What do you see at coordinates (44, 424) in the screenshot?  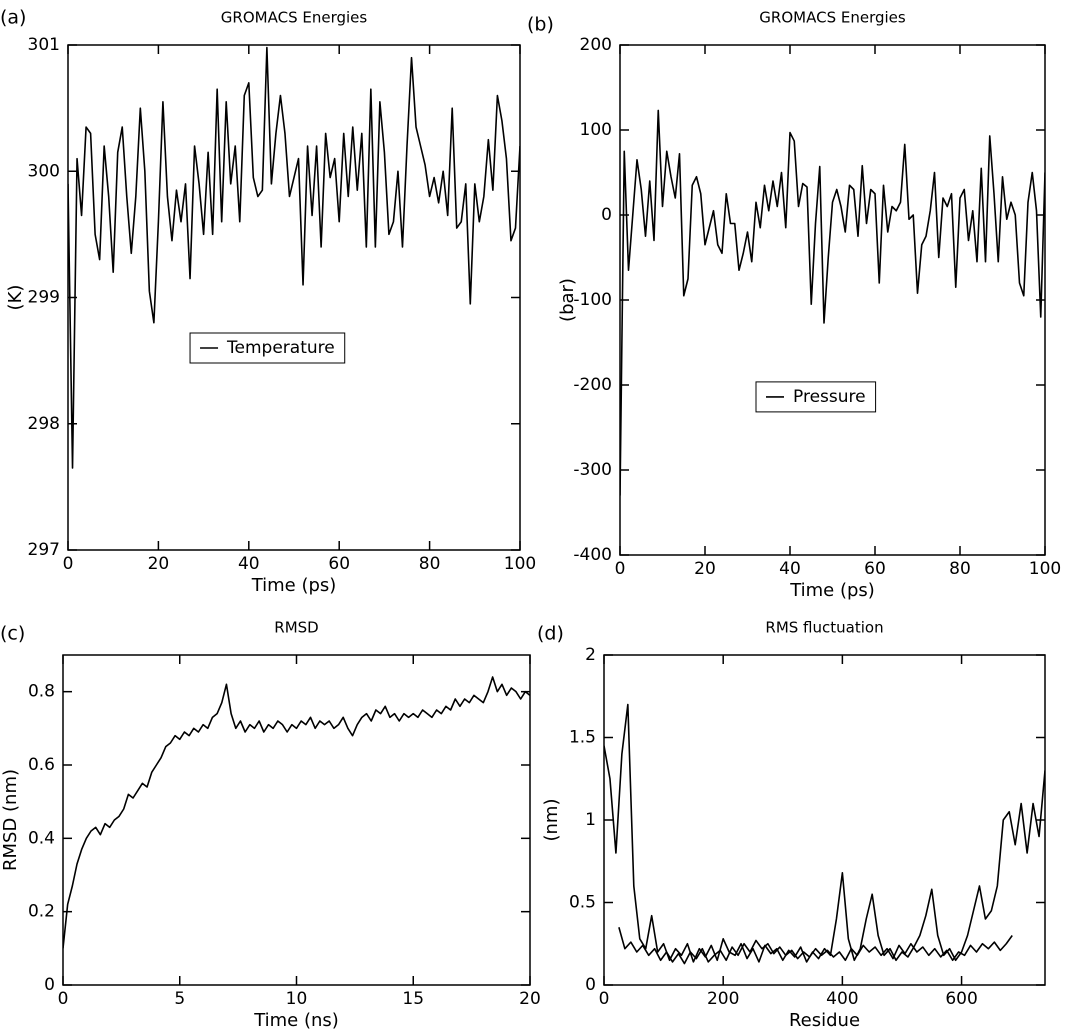 I see `y-tick-label: 298` at bounding box center [44, 424].